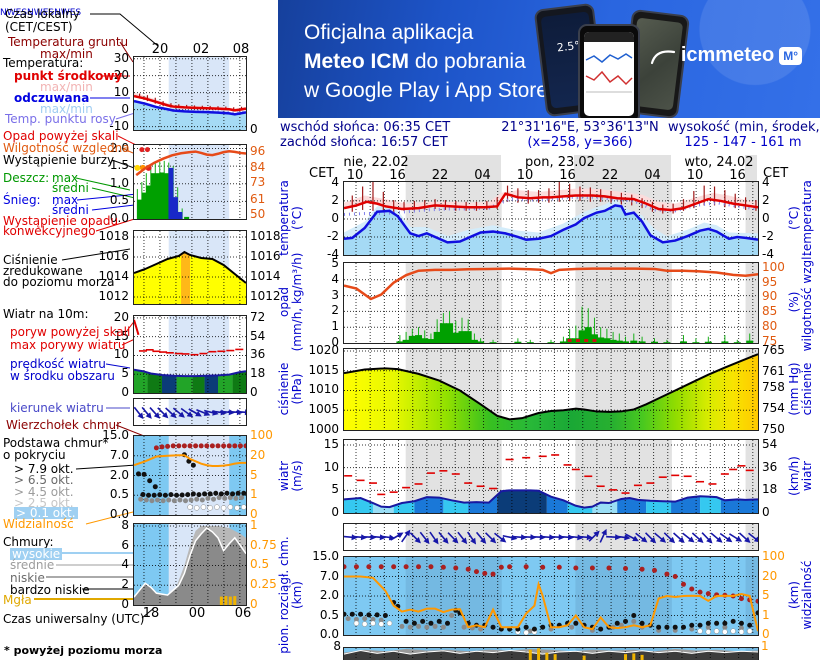 The height and width of the screenshot is (660, 820). I want to click on tick-label: 761, so click(773, 371).